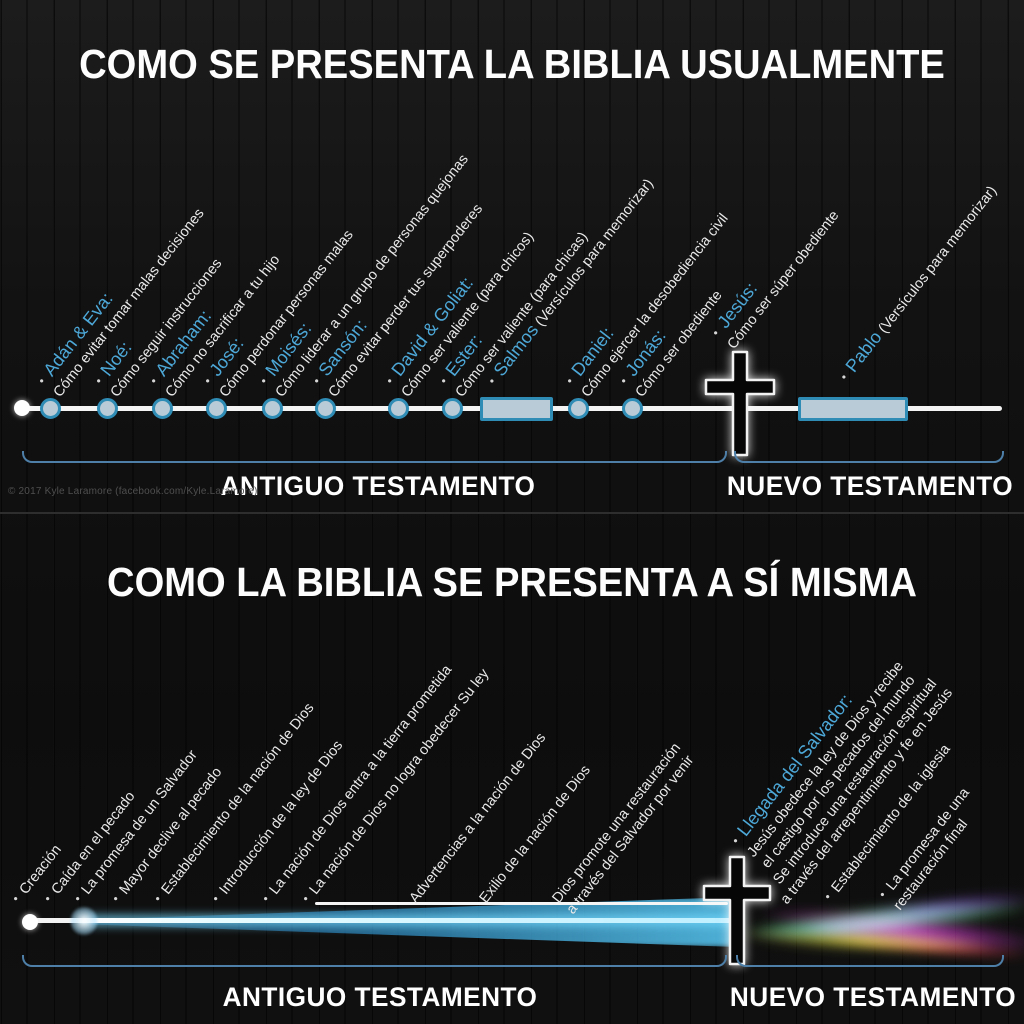 The height and width of the screenshot is (1024, 1024). Describe the element at coordinates (374, 457) in the screenshot. I see `old-testament-bracket-top` at that location.